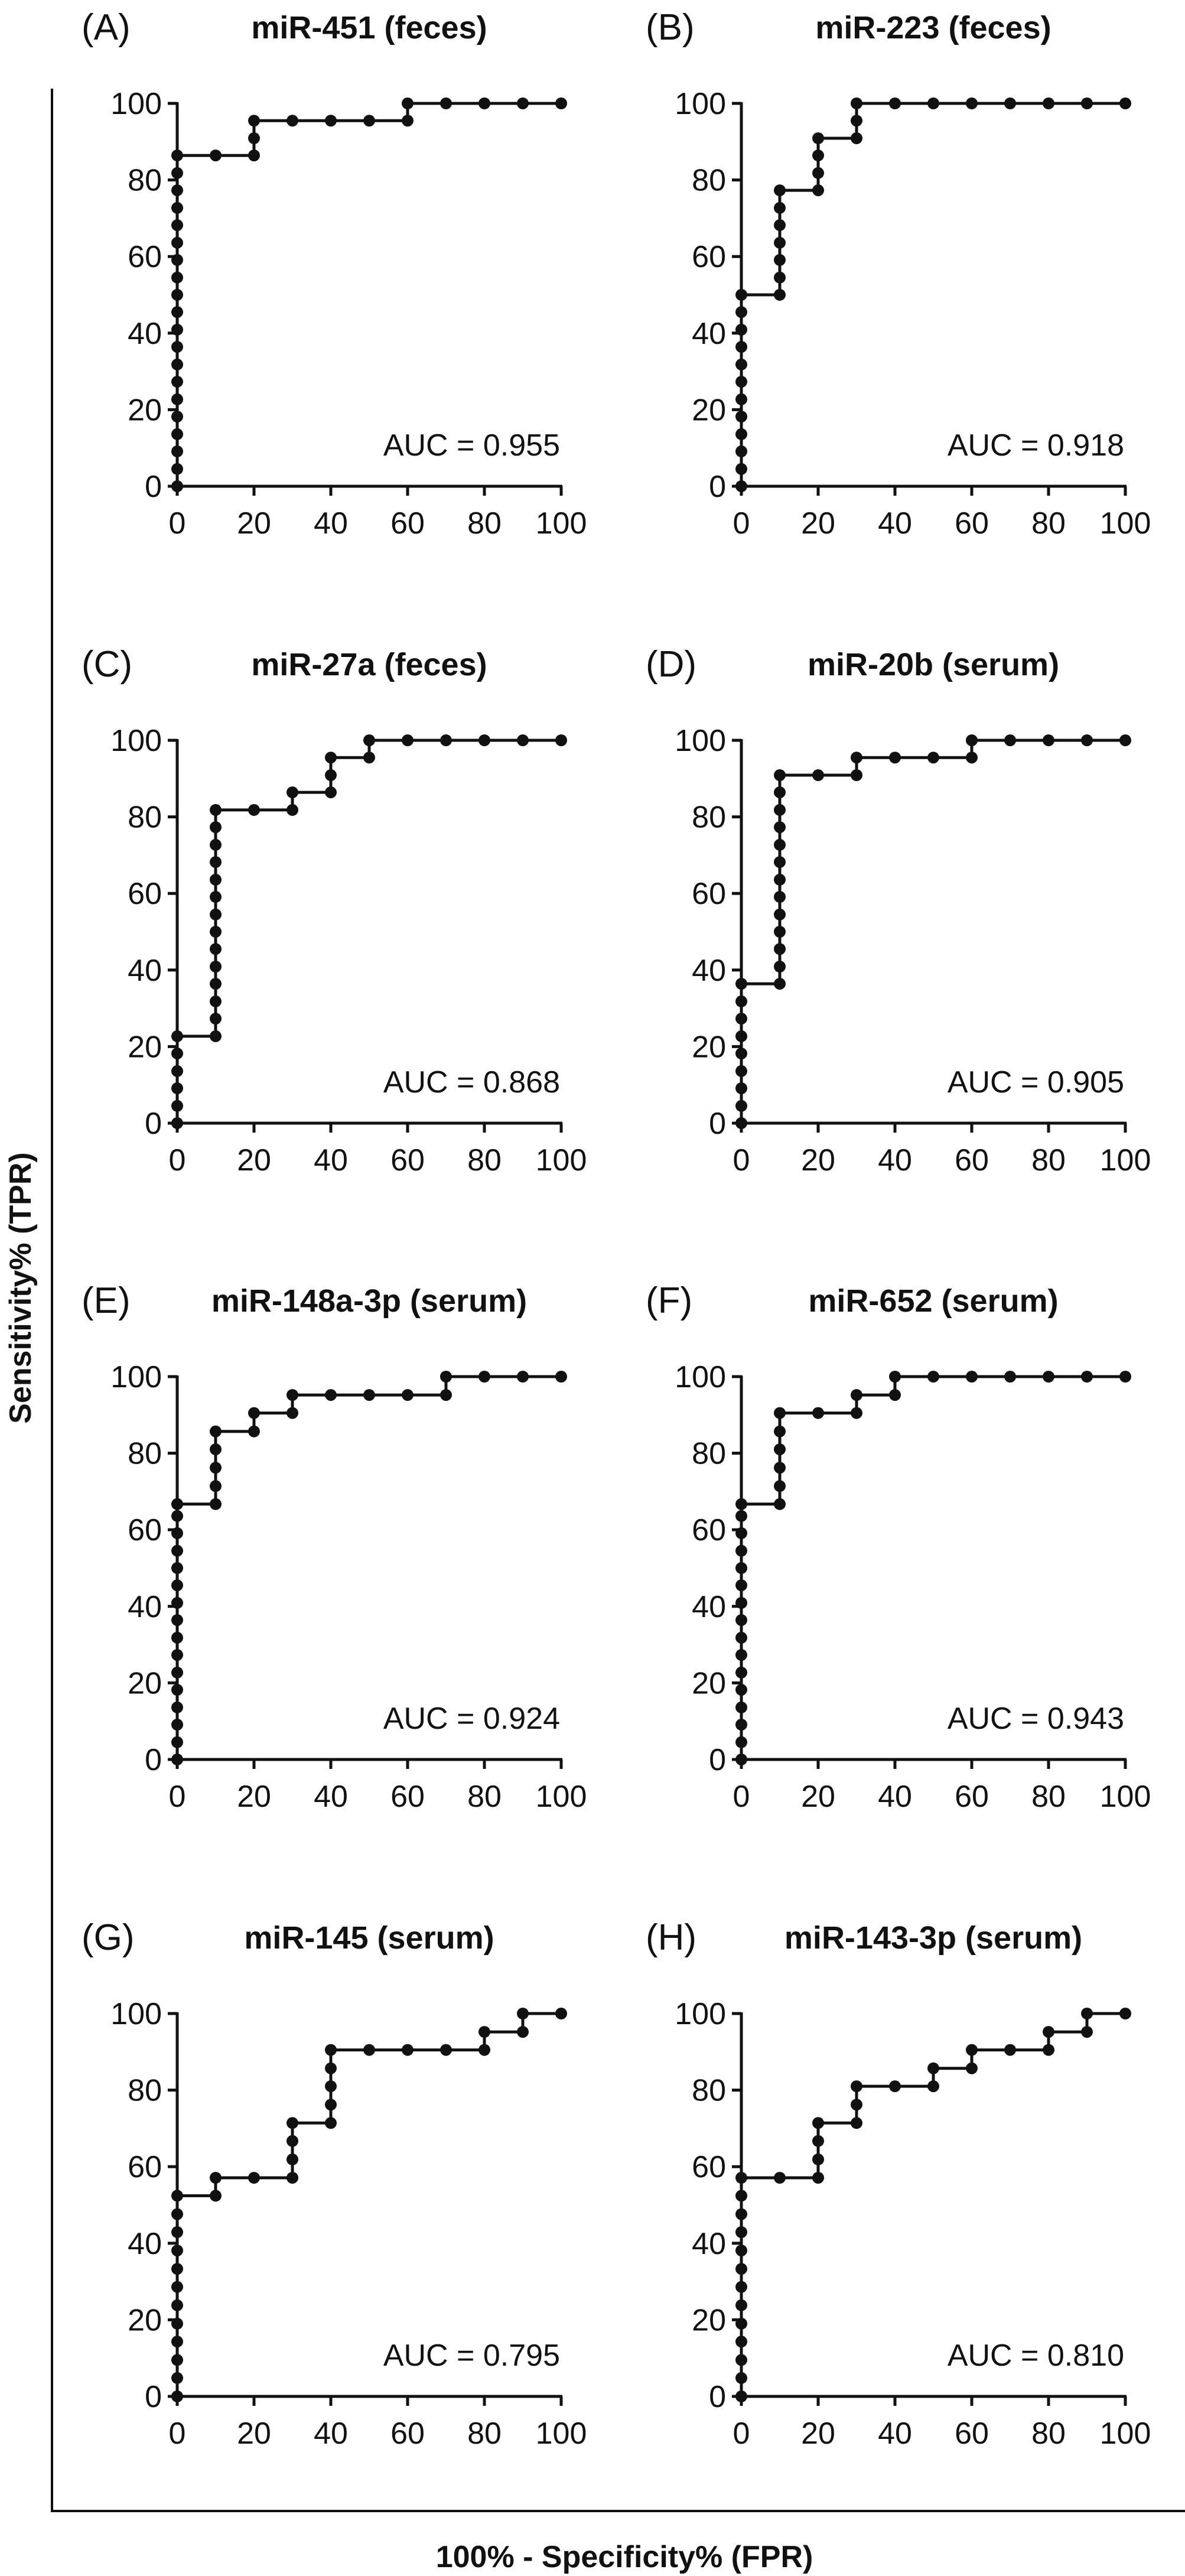  What do you see at coordinates (472, 445) in the screenshot?
I see `auc-label: AUC = 0.955` at bounding box center [472, 445].